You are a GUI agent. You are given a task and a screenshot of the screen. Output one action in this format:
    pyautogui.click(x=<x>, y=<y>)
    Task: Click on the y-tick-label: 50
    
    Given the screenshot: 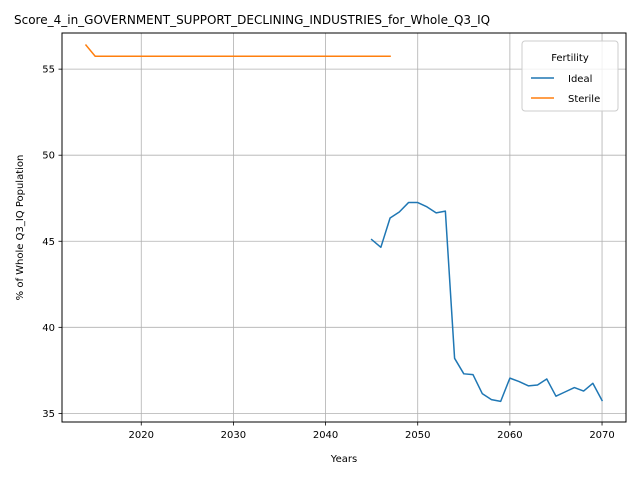 What is the action you would take?
    pyautogui.click(x=48, y=156)
    